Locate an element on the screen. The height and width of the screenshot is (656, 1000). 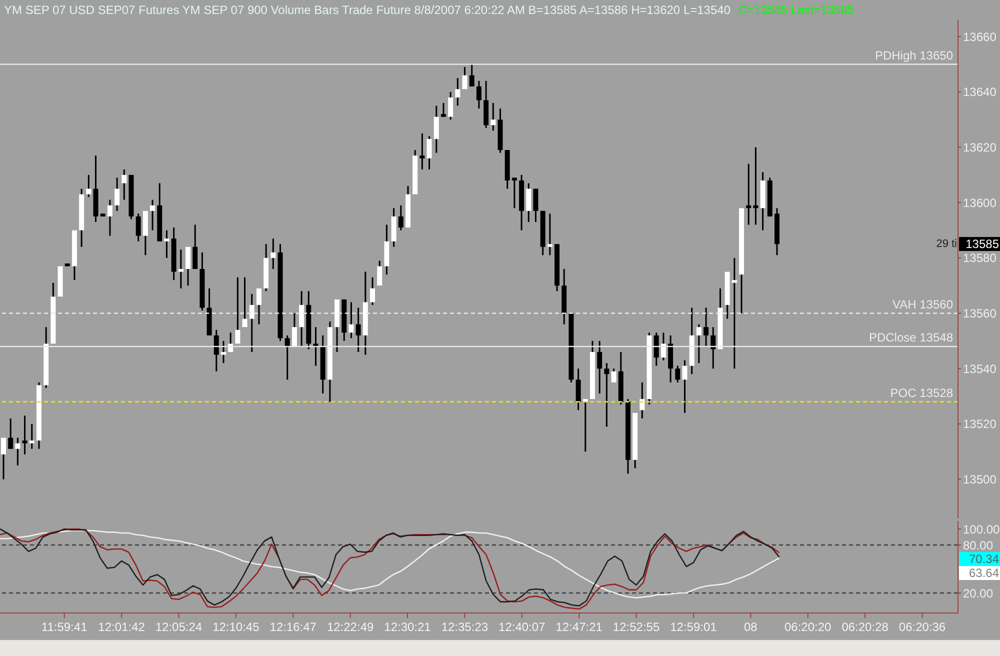
x-tick-label: 06:20:28 is located at coordinates (865, 627).